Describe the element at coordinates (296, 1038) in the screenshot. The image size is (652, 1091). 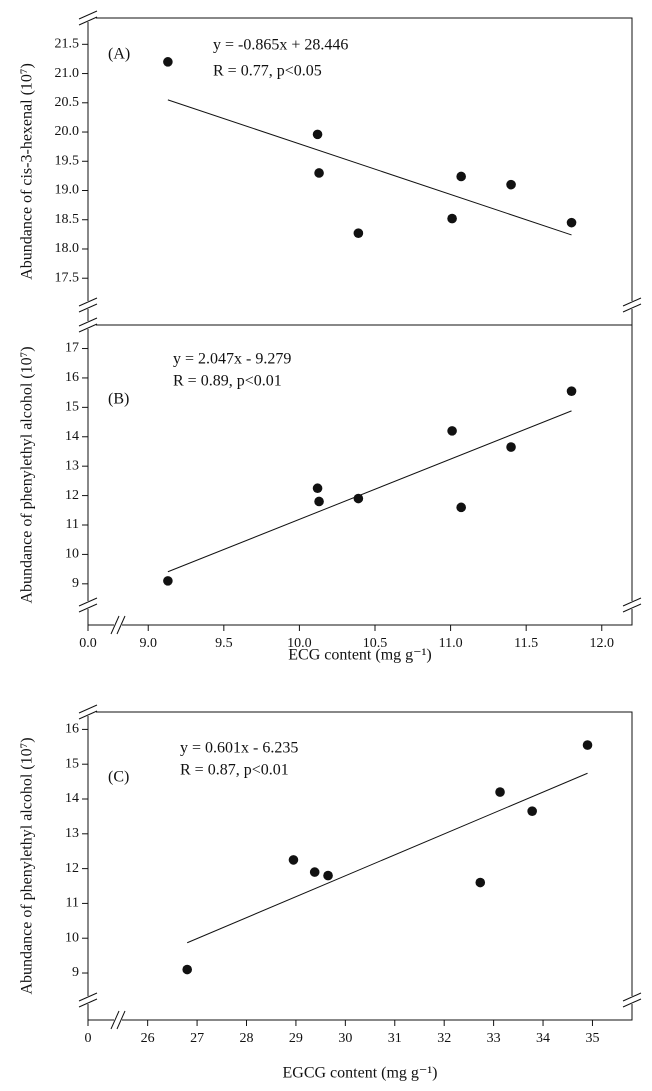
I see `x-tick-label: 29` at that location.